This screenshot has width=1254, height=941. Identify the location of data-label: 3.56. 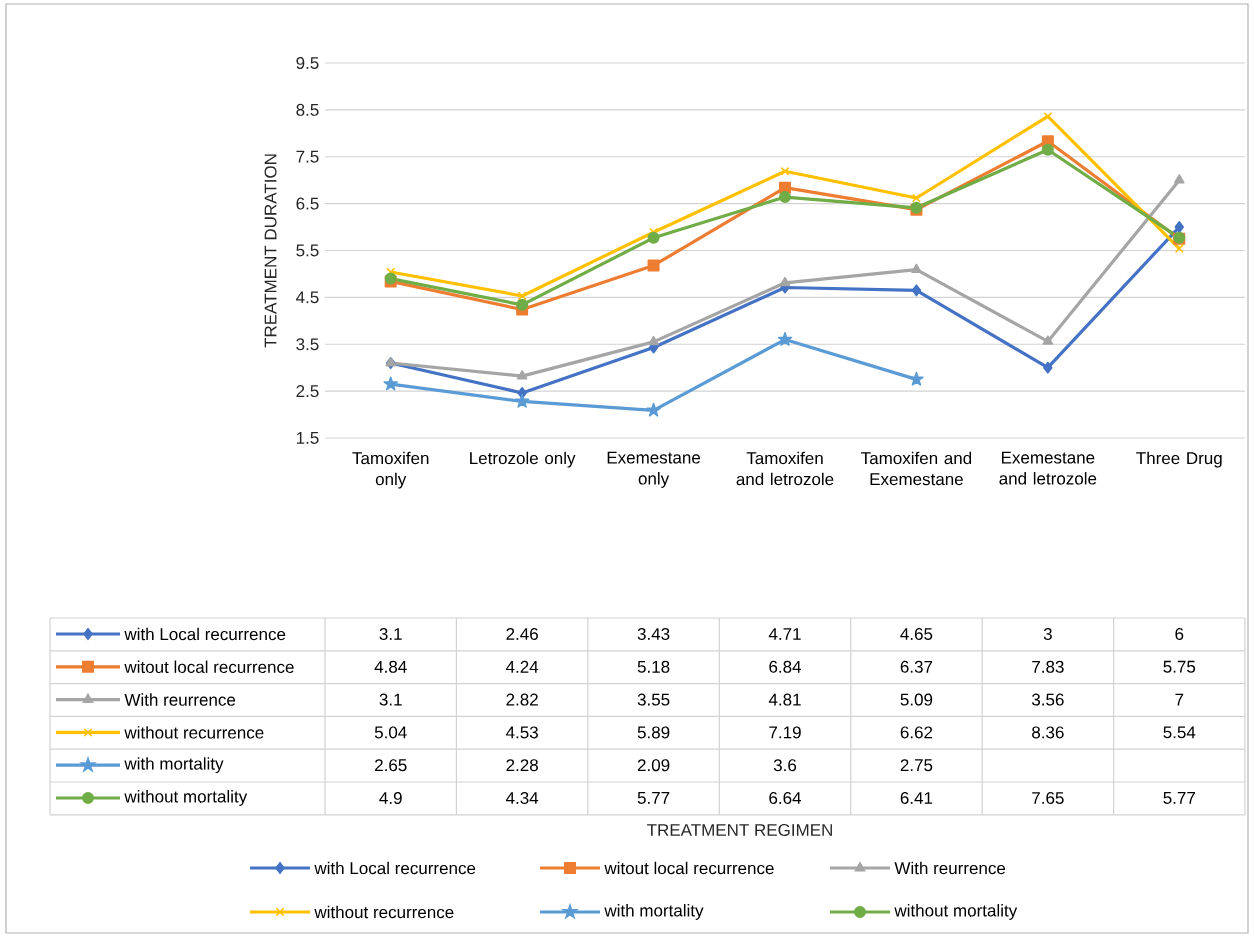
(1047, 699).